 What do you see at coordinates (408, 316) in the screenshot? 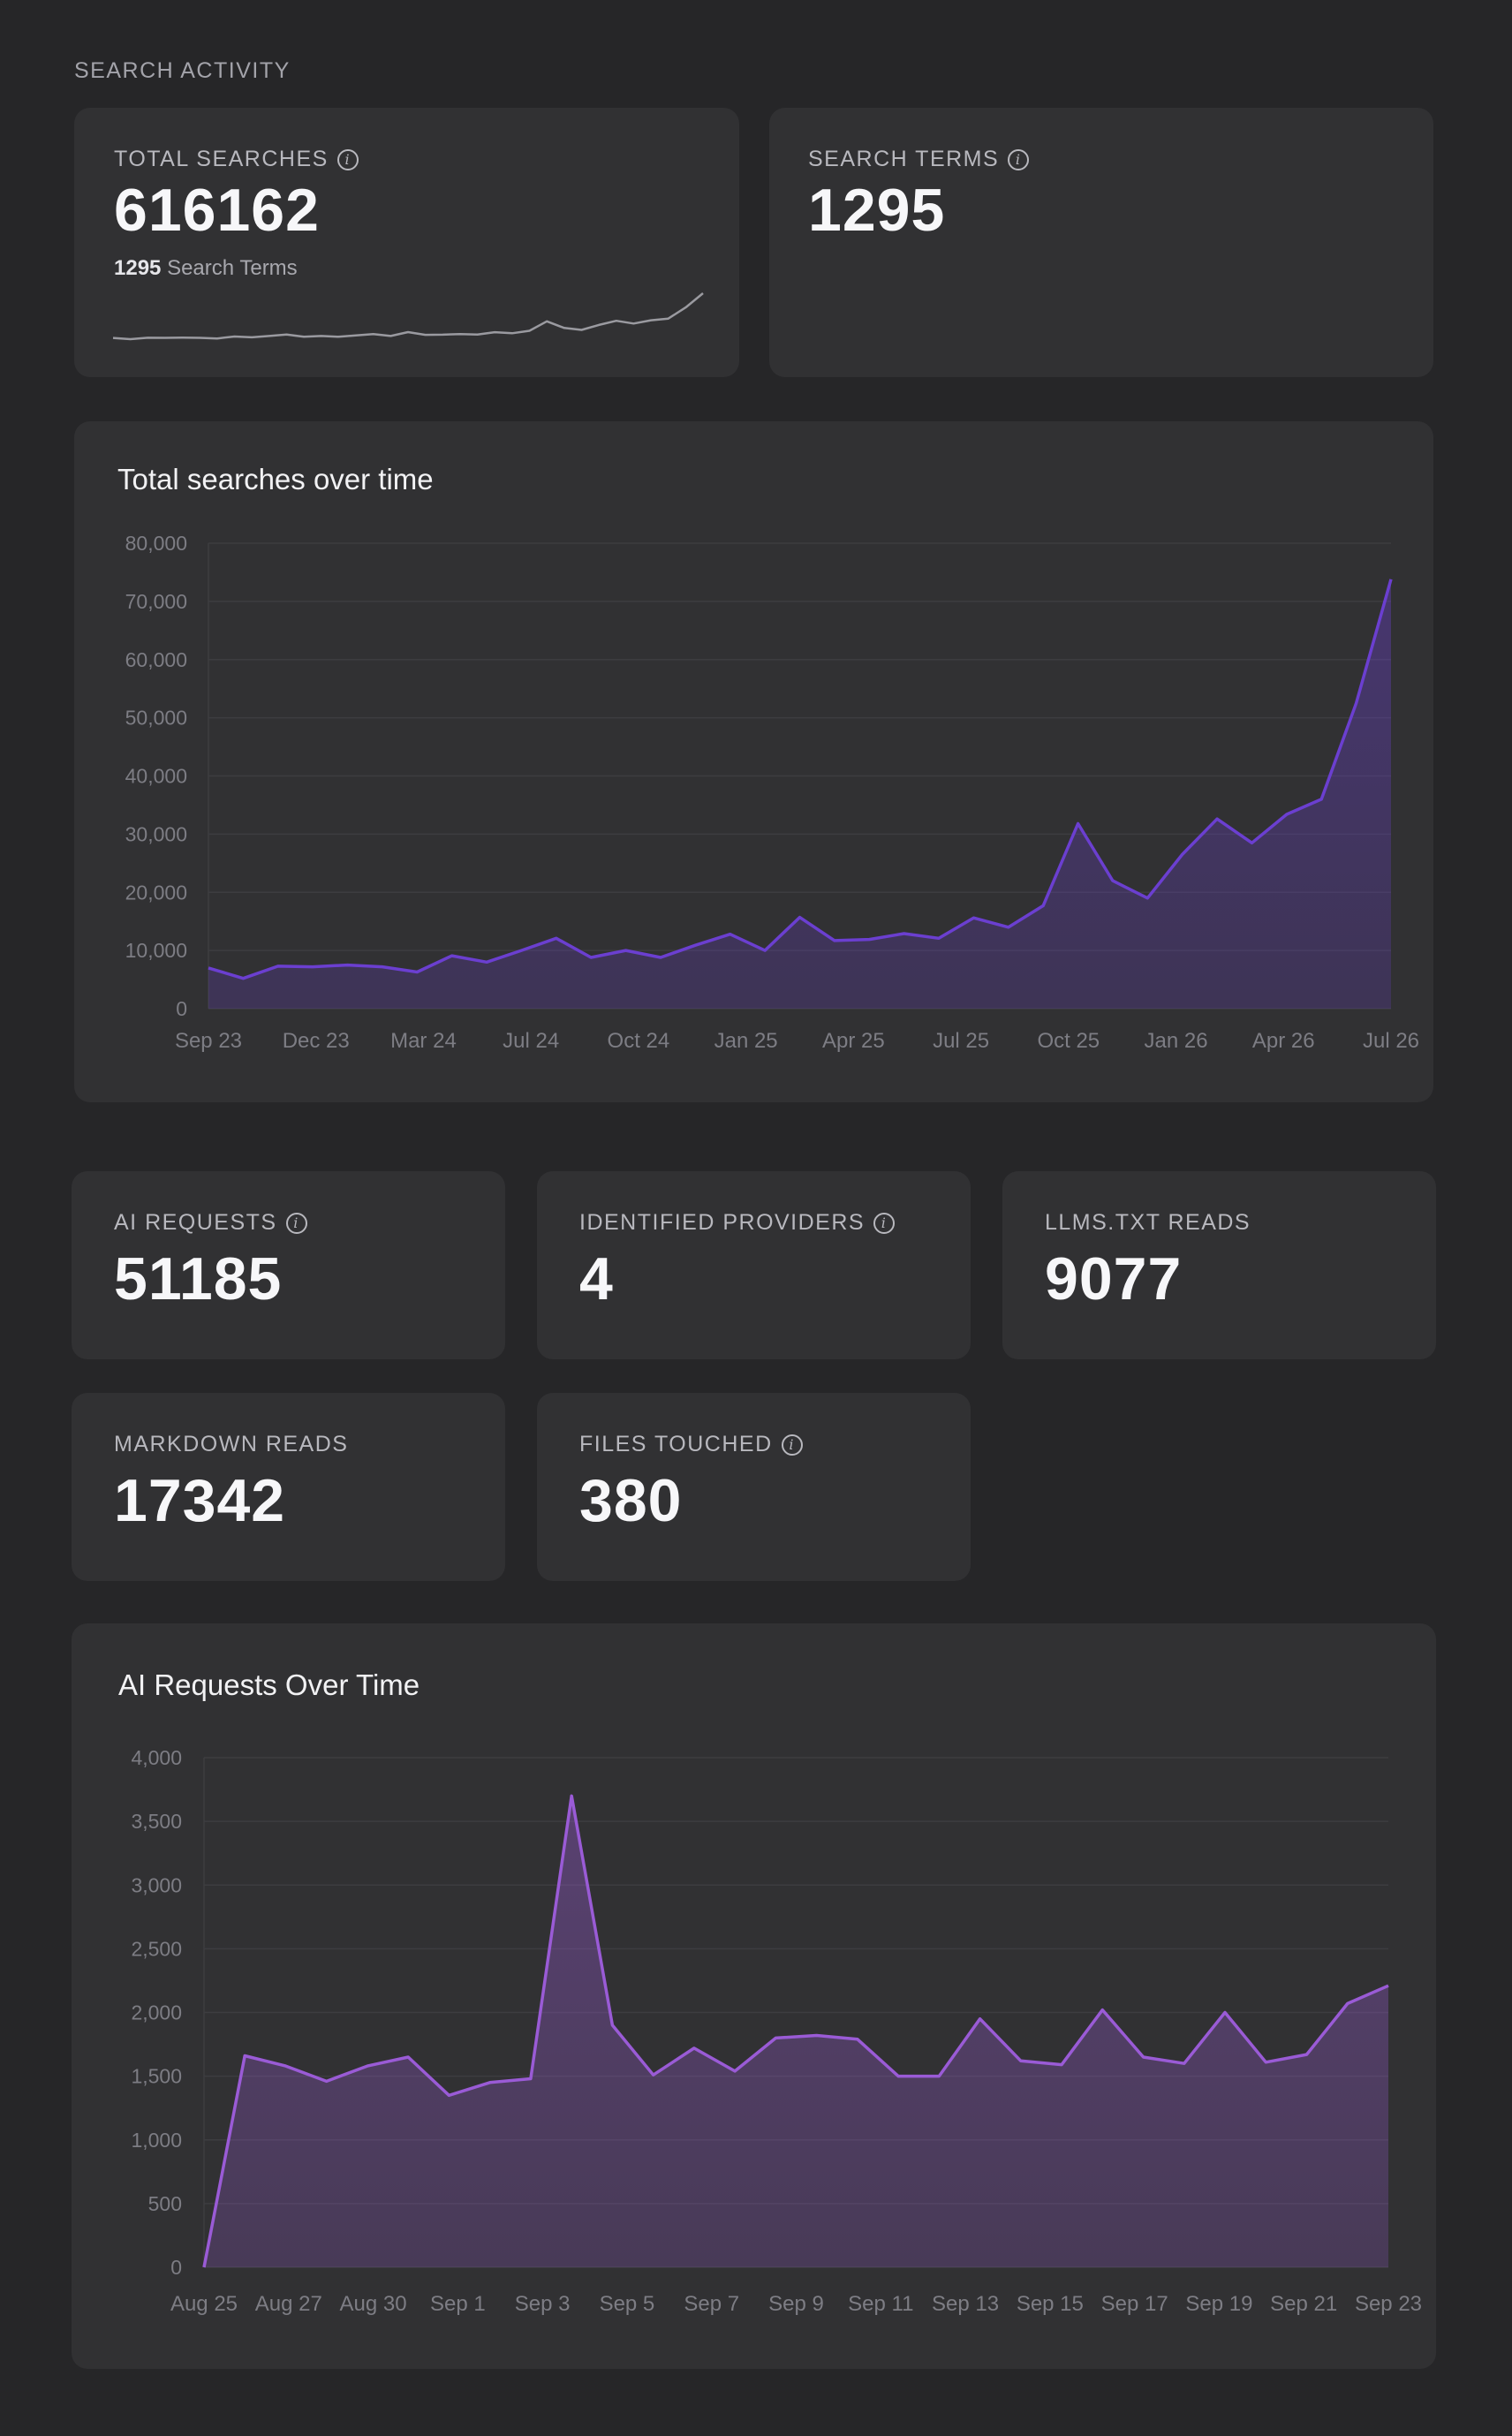
I see `total-searches-sparkline` at bounding box center [408, 316].